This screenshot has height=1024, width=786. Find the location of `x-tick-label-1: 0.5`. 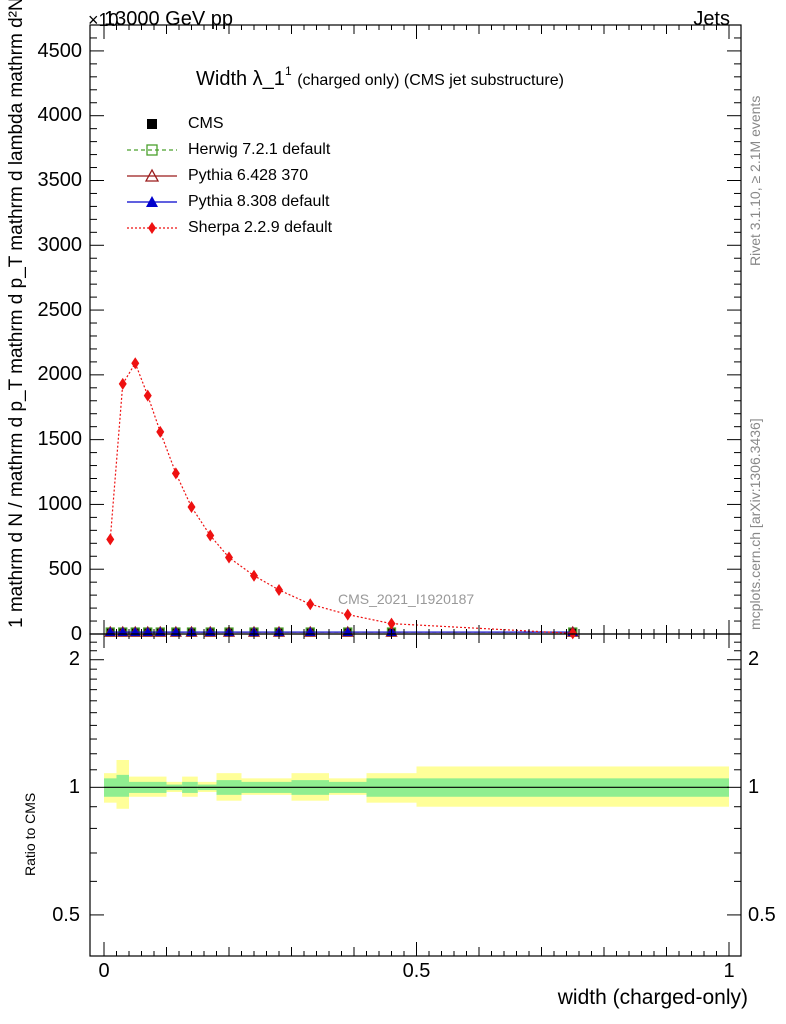

x-tick-label-1: 0.5 is located at coordinates (416, 970).